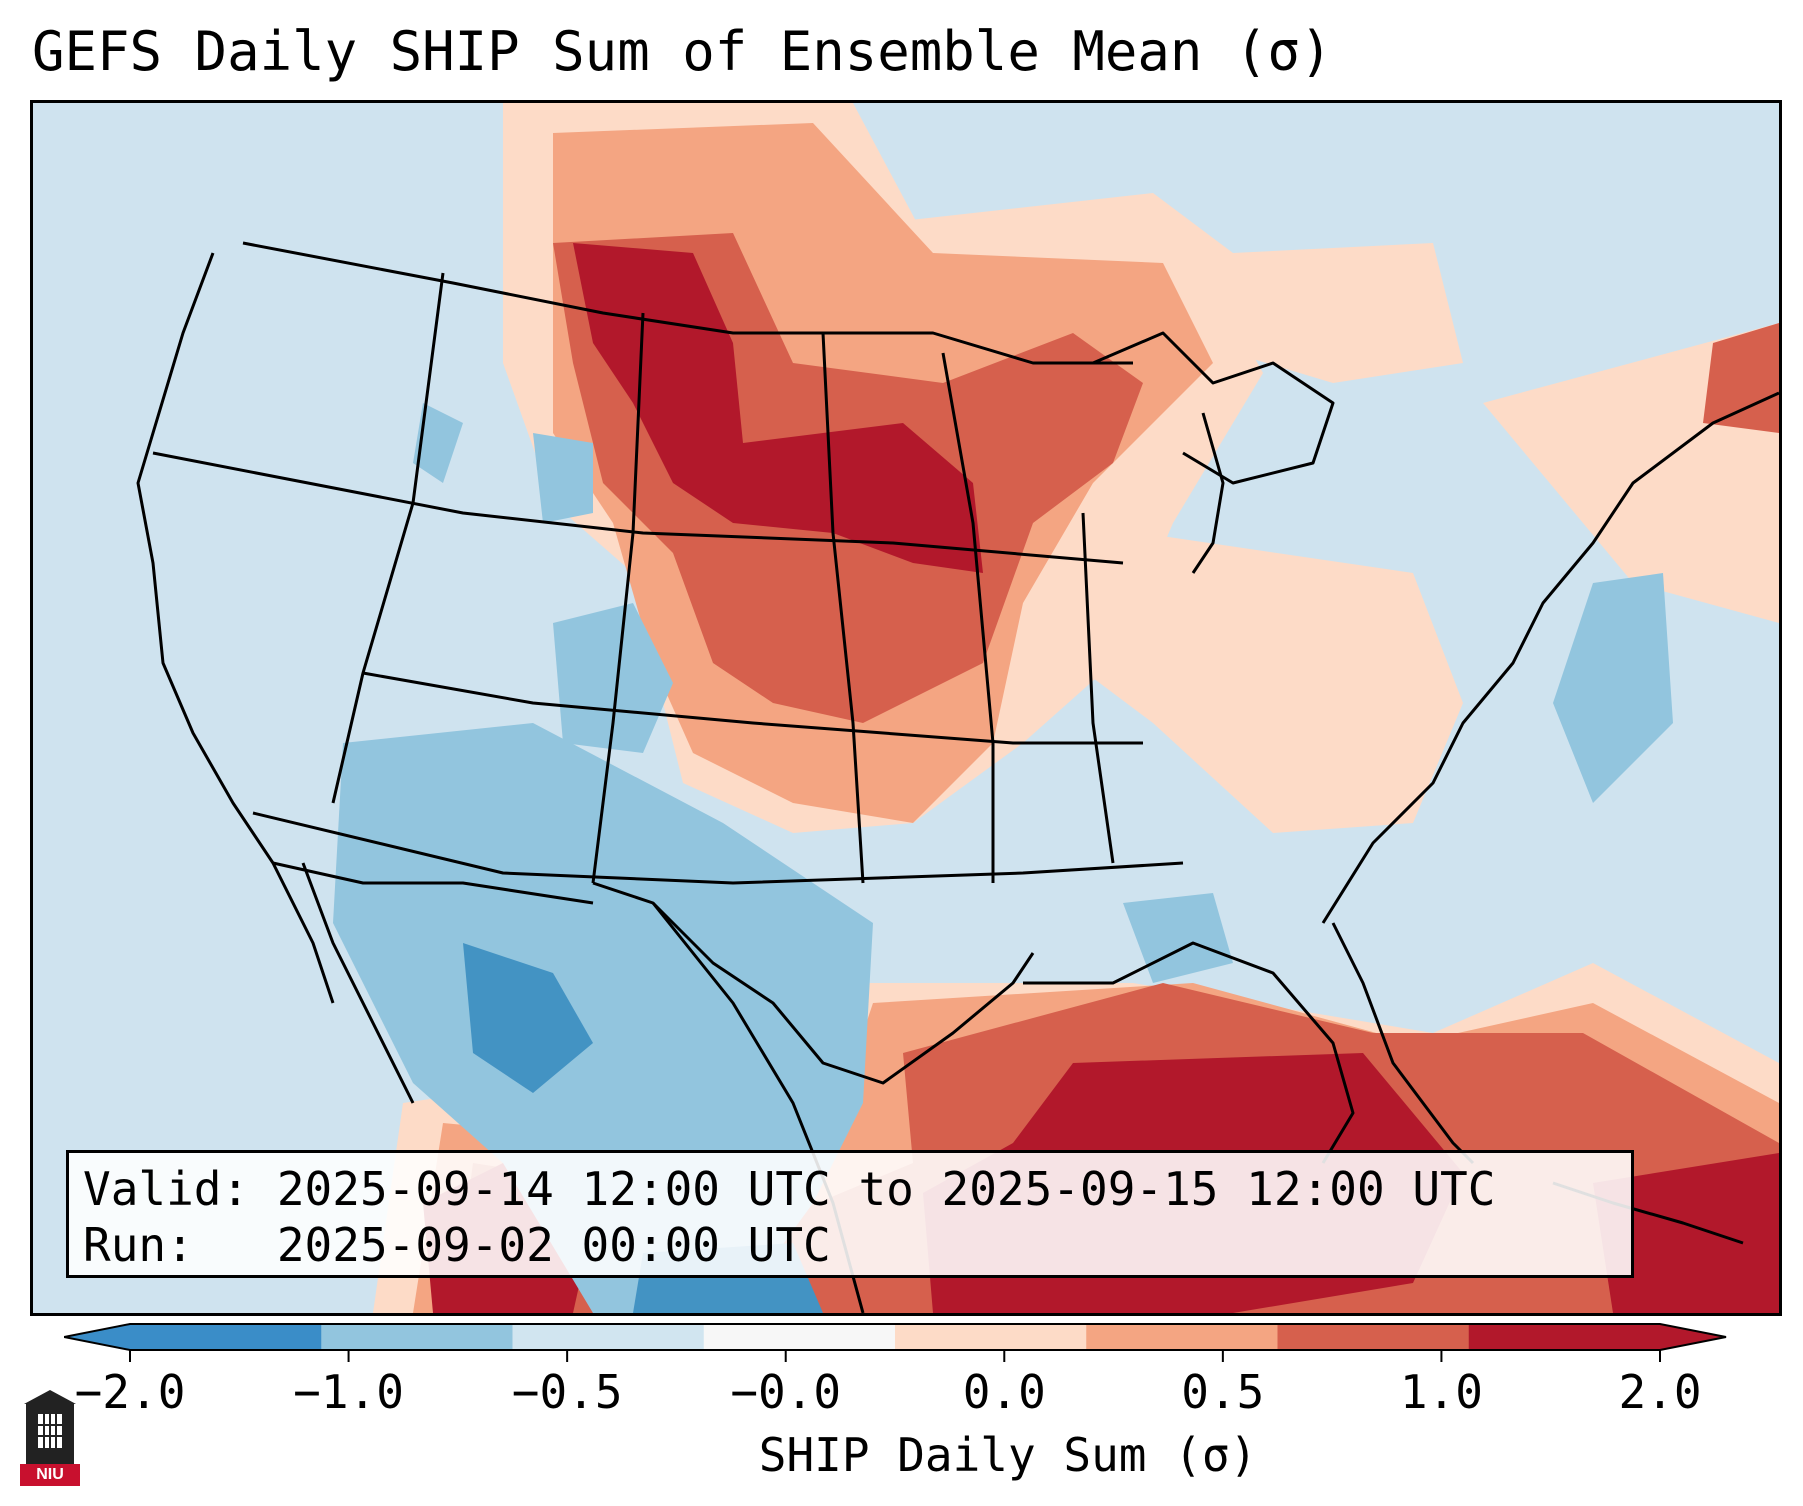 This screenshot has width=1803, height=1506. Describe the element at coordinates (97, 1337) in the screenshot. I see `colorbar-extend-min` at that location.